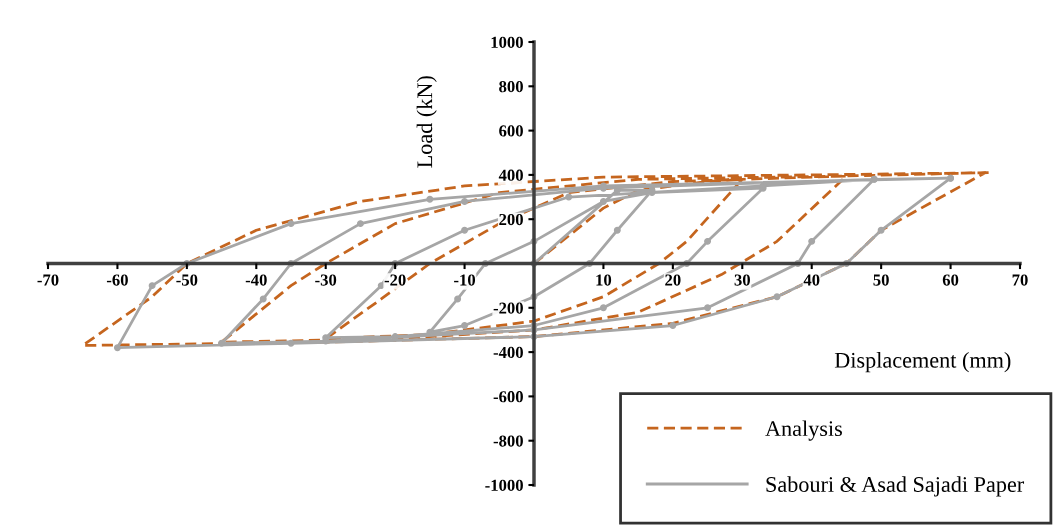 The height and width of the screenshot is (529, 1062). What do you see at coordinates (511, 87) in the screenshot?
I see `y-tick-label: 800` at bounding box center [511, 87].